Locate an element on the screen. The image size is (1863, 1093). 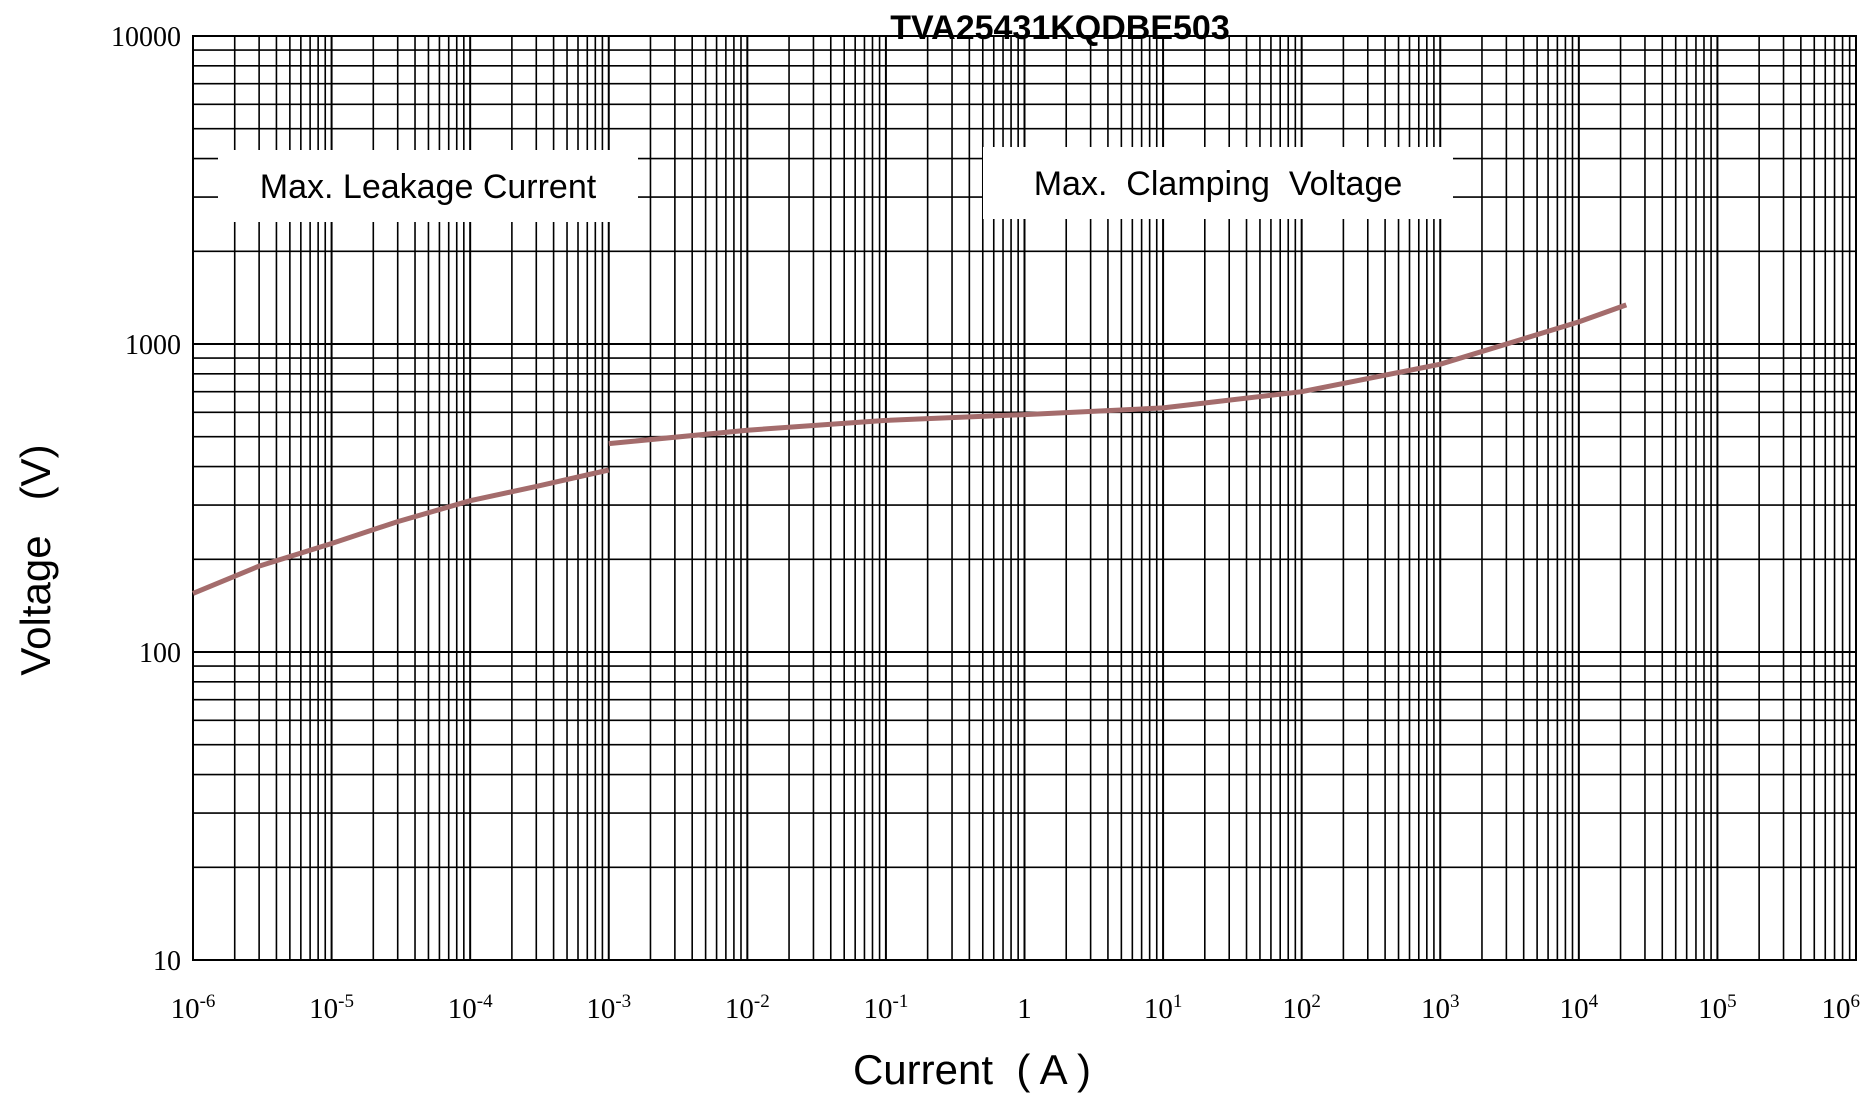
x-tick-label: 10⁻¹ is located at coordinates (886, 1008).